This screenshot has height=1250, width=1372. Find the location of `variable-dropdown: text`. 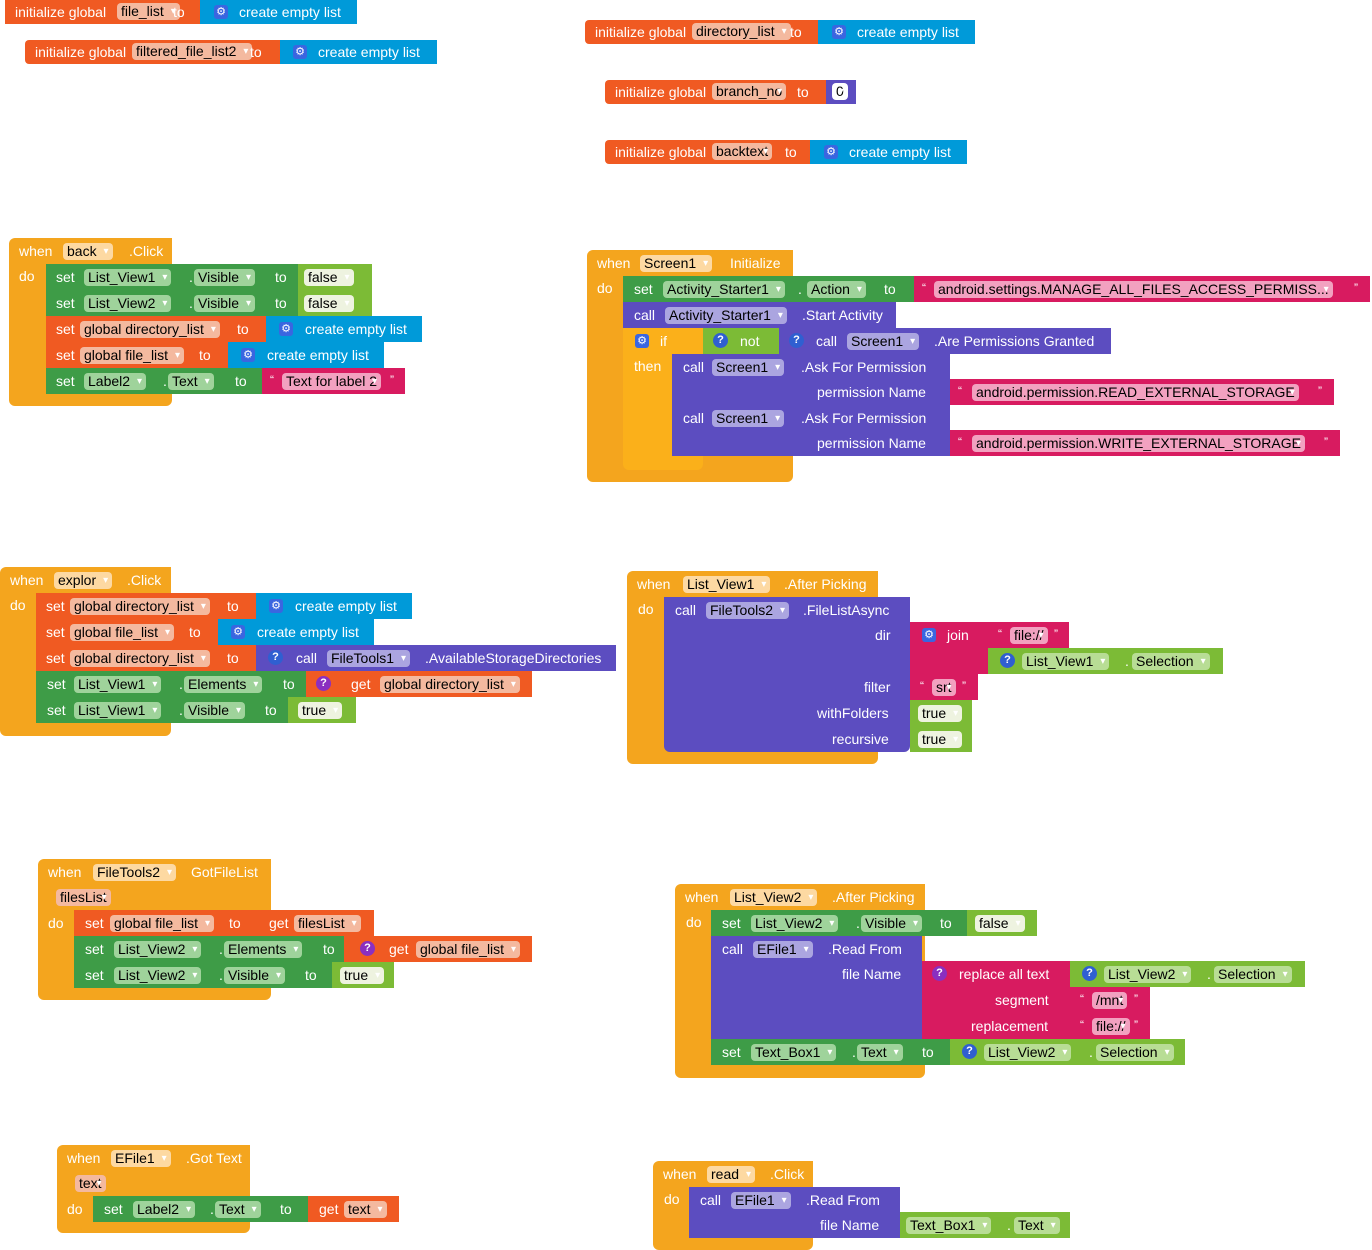

variable-dropdown: text is located at coordinates (365, 1209).